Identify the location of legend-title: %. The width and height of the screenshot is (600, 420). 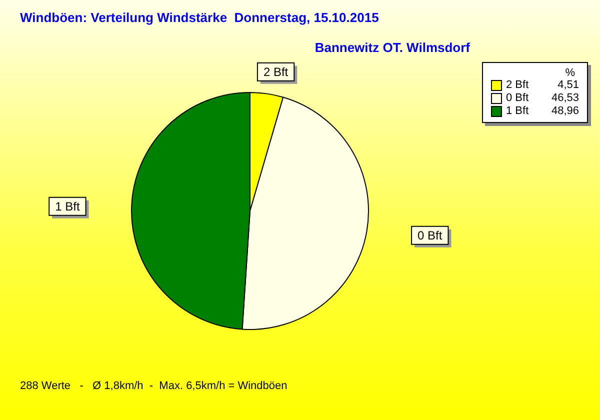
(570, 73).